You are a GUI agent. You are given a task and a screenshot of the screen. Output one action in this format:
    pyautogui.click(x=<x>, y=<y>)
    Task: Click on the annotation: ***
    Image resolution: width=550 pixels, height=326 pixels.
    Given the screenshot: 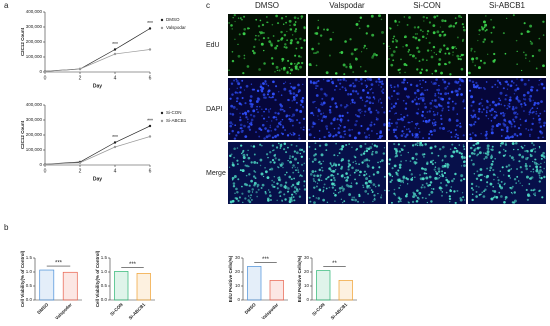 What is the action you would take?
    pyautogui.click(x=115, y=138)
    